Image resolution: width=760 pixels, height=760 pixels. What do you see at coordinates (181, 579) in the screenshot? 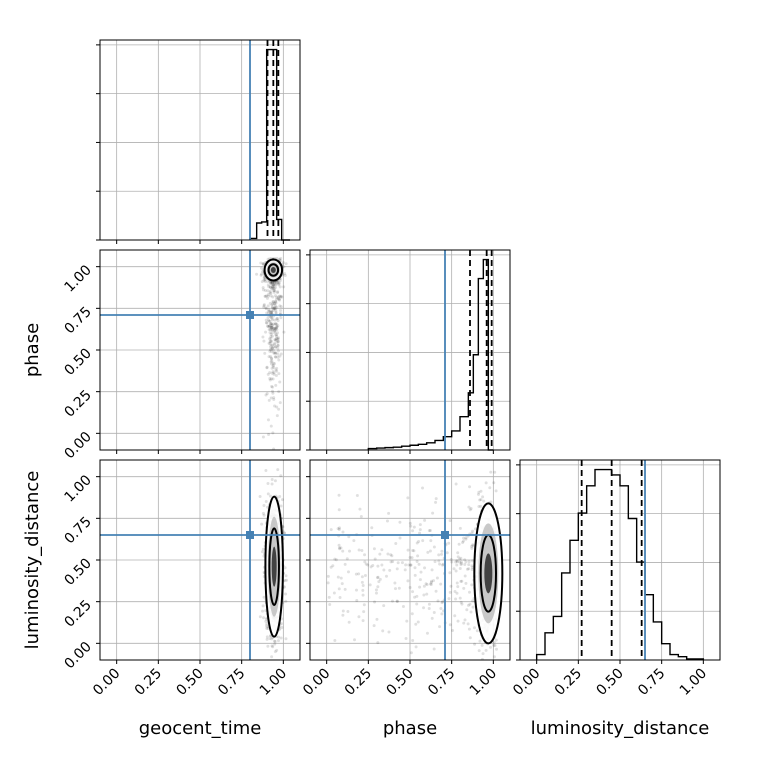
I see `scatter-panel-geocent_time-luminosity_distance: 0.00 0.25 0.50 0.75 1.000.000.250.500.751.00` at bounding box center [181, 579].